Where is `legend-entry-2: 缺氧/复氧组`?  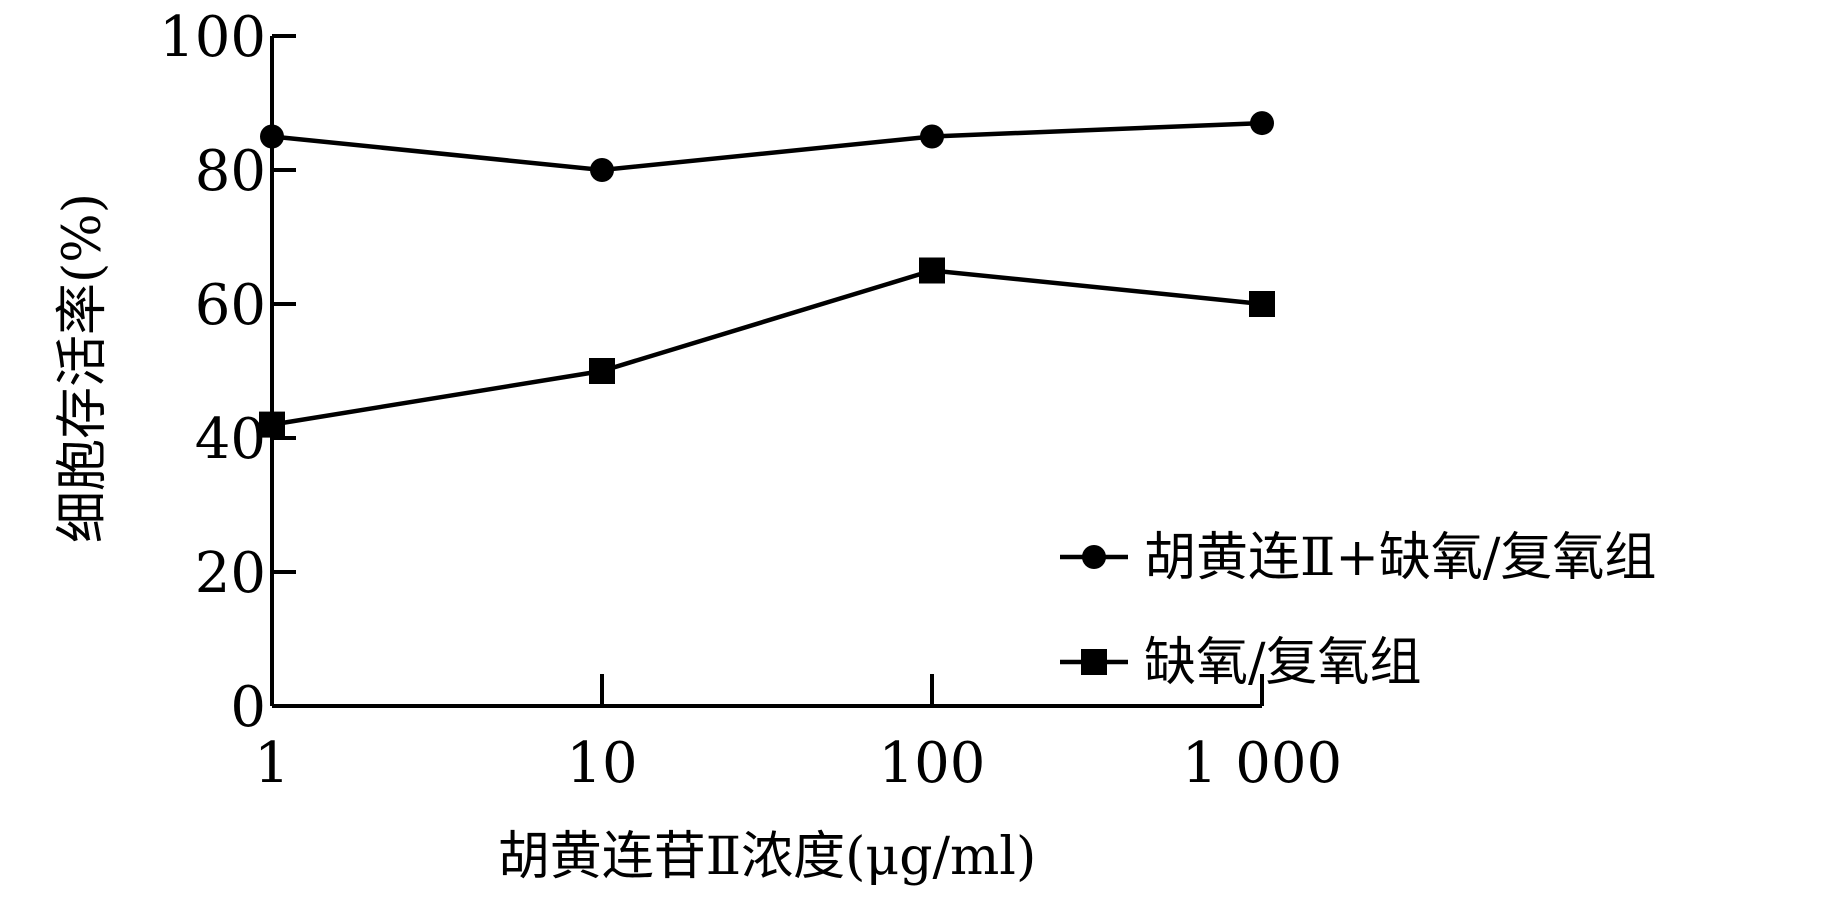
legend-entry-2: 缺氧/复氧组 is located at coordinates (1241, 663).